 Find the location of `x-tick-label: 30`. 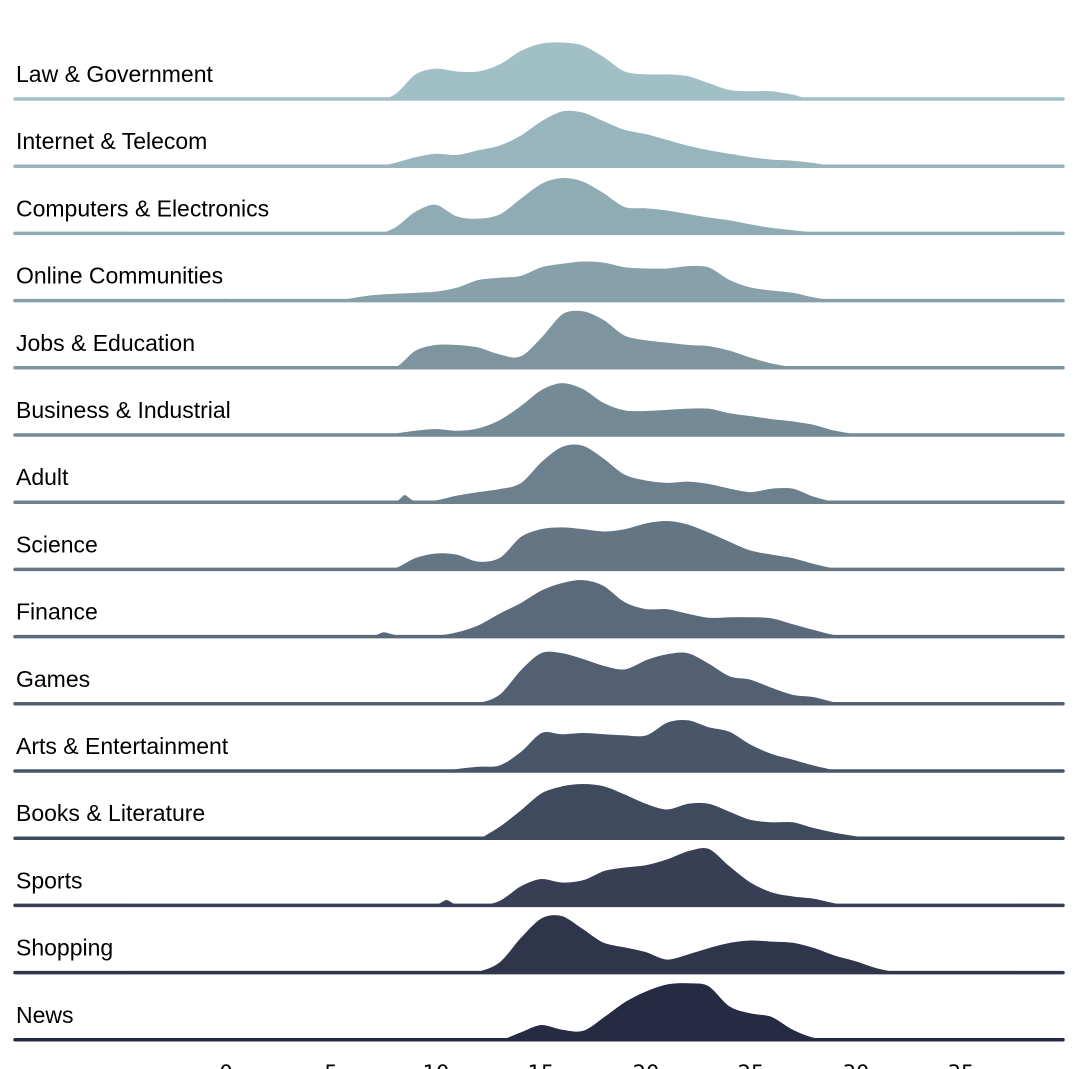

x-tick-label: 30 is located at coordinates (856, 1065).